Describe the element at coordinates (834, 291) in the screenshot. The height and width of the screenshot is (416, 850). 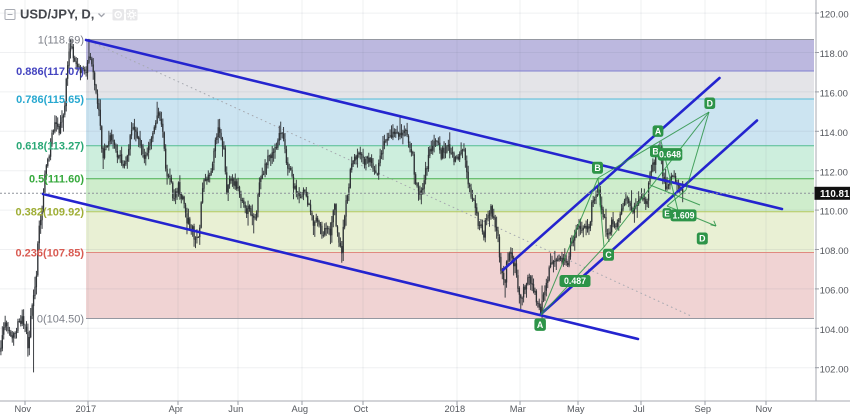
I see `svg-text: 106.00` at that location.